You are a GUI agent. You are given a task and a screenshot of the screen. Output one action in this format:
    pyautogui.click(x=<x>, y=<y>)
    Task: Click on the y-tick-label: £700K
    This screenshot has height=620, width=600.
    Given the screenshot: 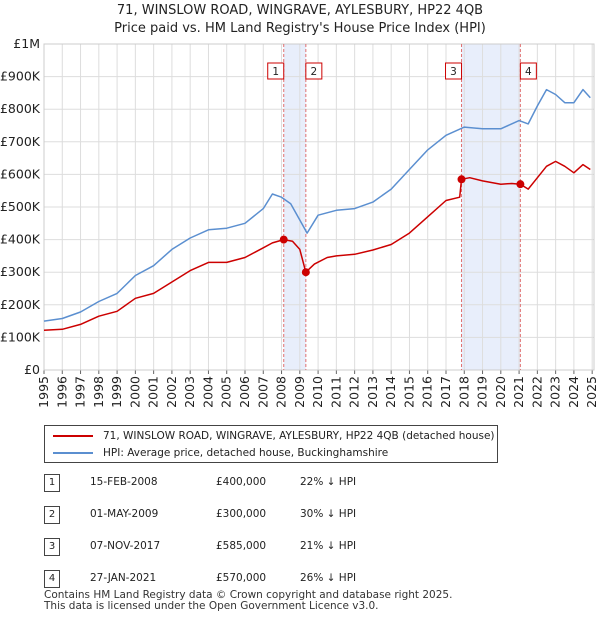 What is the action you would take?
    pyautogui.click(x=20, y=141)
    